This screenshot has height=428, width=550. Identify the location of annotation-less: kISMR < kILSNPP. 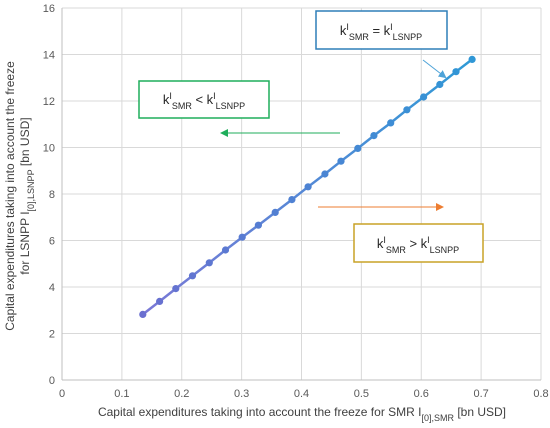
(204, 99).